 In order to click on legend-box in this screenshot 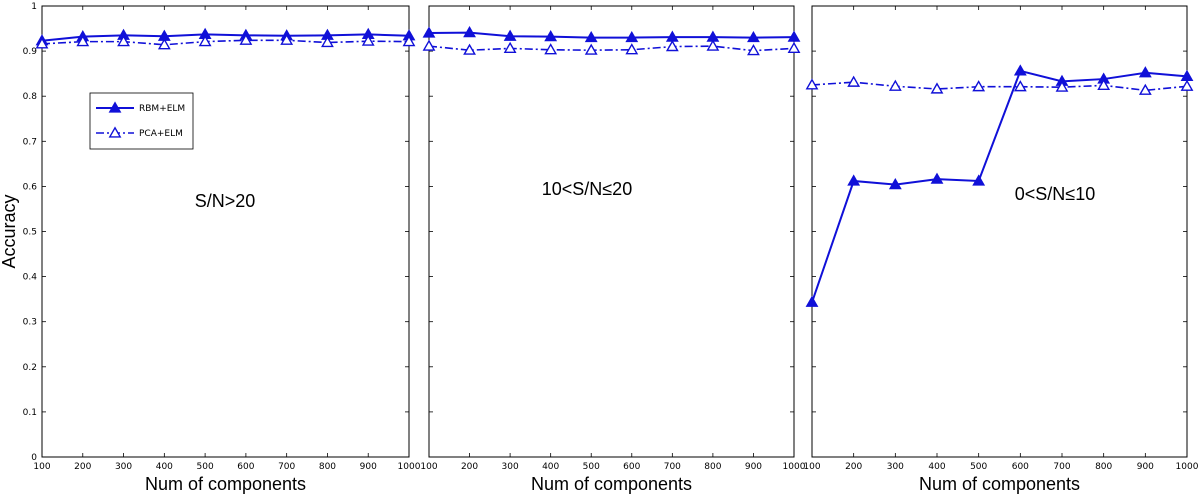, I will do `click(141, 121)`.